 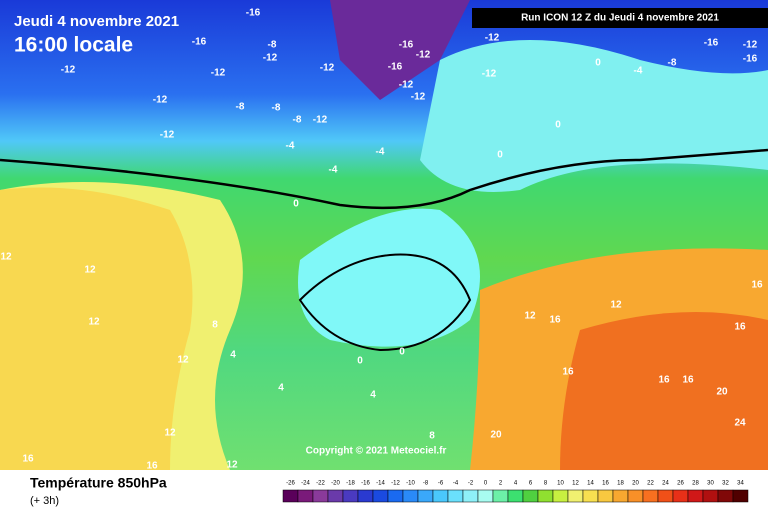 What do you see at coordinates (695, 484) in the screenshot?
I see `scale-label: 28` at bounding box center [695, 484].